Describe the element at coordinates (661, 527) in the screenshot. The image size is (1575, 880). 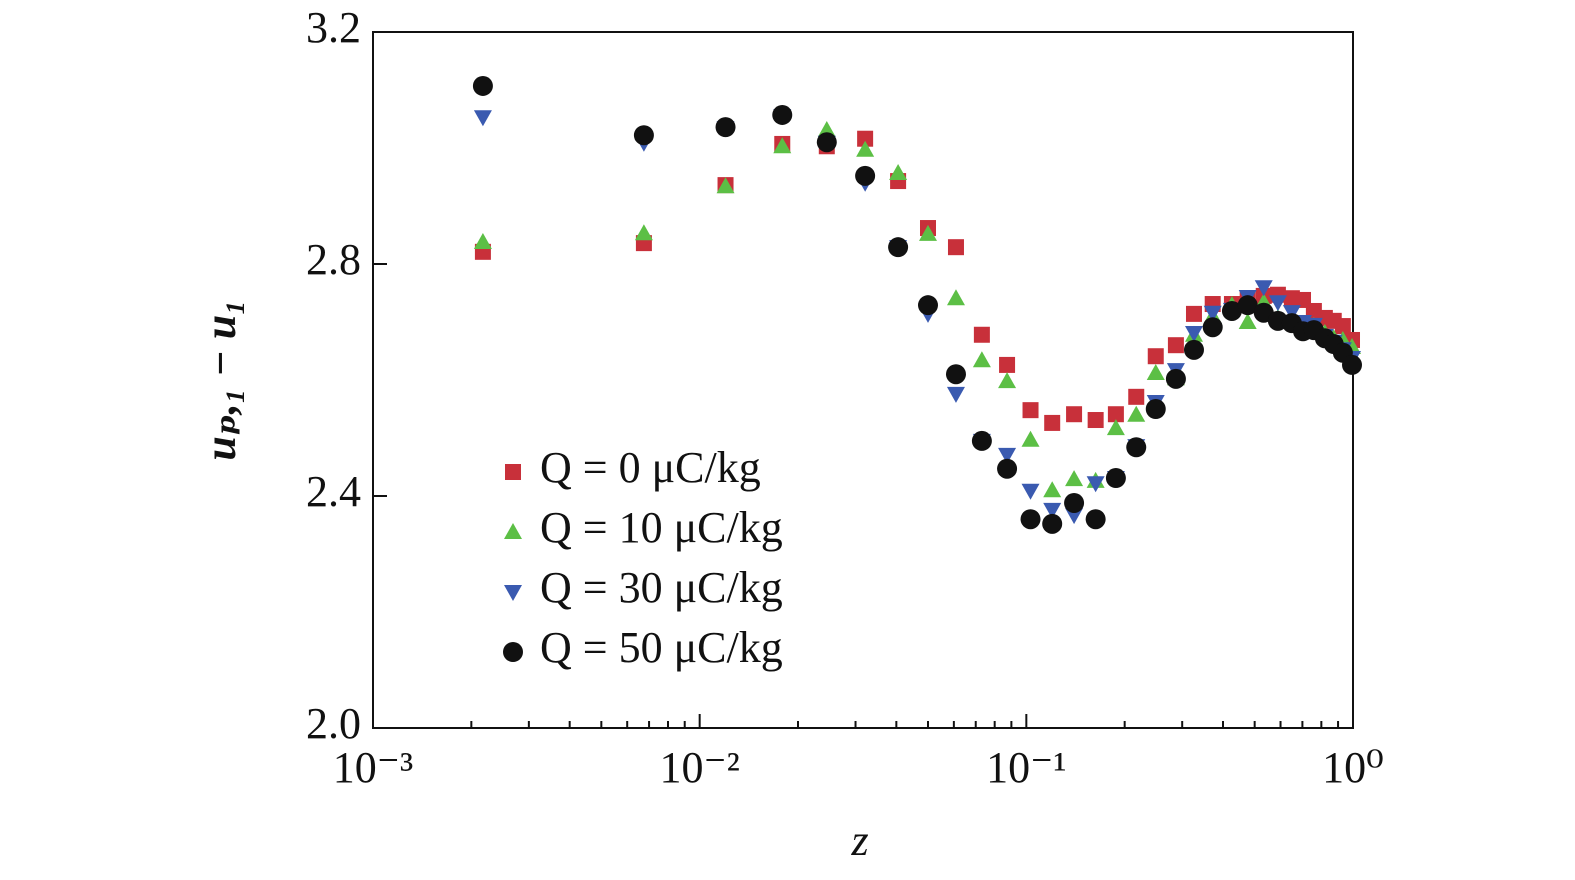
I see `legend-label: Q = 10 μC/kg` at that location.